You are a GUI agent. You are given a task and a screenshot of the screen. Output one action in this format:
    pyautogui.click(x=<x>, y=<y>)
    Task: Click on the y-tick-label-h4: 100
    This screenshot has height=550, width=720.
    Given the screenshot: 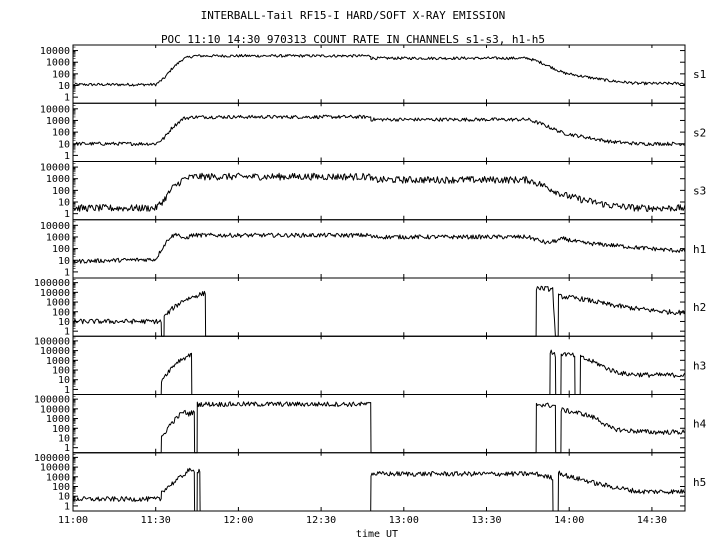 What is the action you would take?
    pyautogui.click(x=61, y=429)
    